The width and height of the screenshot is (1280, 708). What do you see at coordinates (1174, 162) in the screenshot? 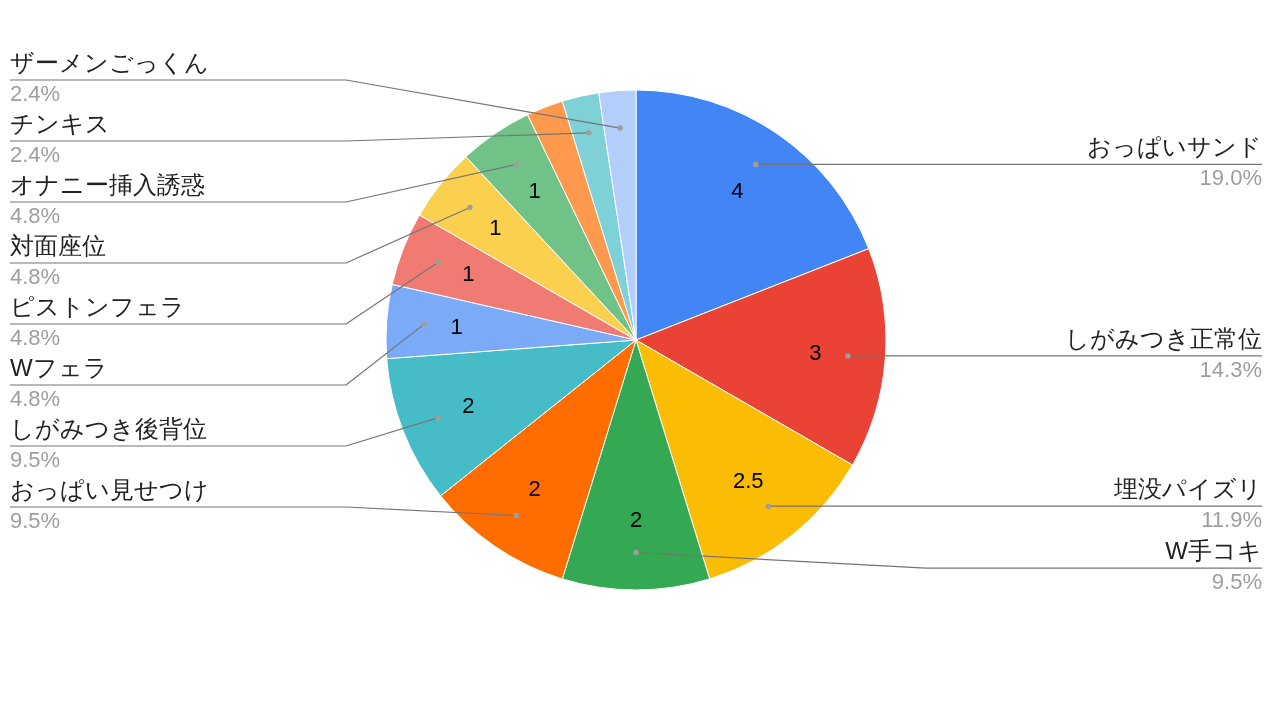
I see `category-label: おっぱいサンド 19.0%` at bounding box center [1174, 162].